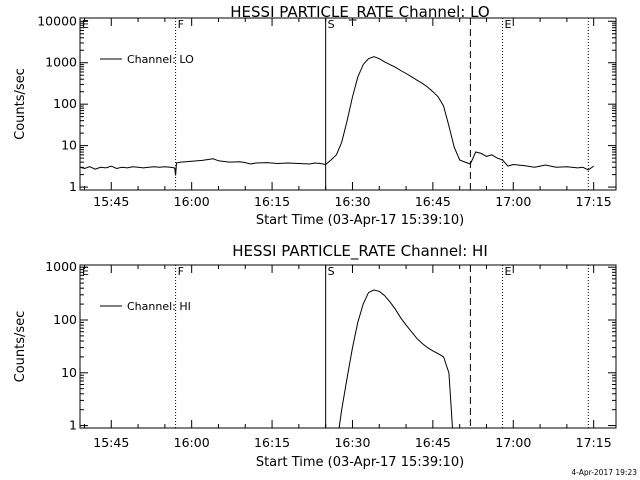 The height and width of the screenshot is (480, 640). Describe the element at coordinates (508, 24) in the screenshot. I see `panel-0-event-marker-label-4: E` at that location.